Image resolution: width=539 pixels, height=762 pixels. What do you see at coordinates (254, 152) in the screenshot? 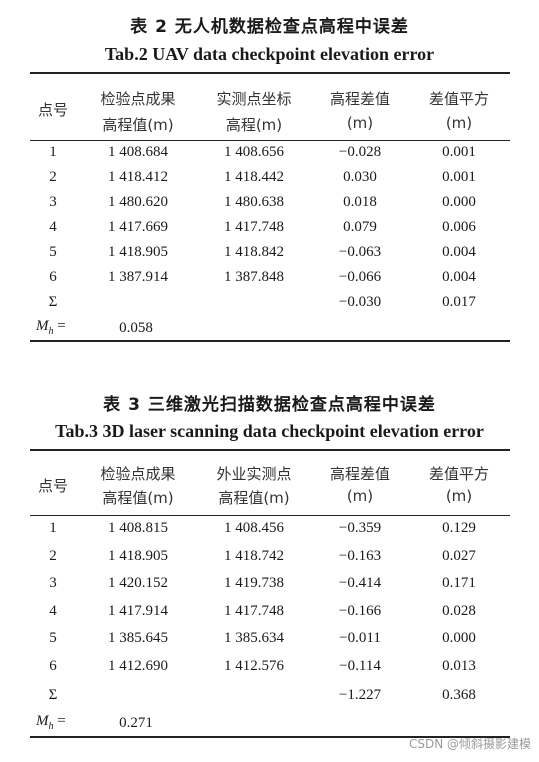
I see `cell-elev-measured: 1 408.656` at bounding box center [254, 152].